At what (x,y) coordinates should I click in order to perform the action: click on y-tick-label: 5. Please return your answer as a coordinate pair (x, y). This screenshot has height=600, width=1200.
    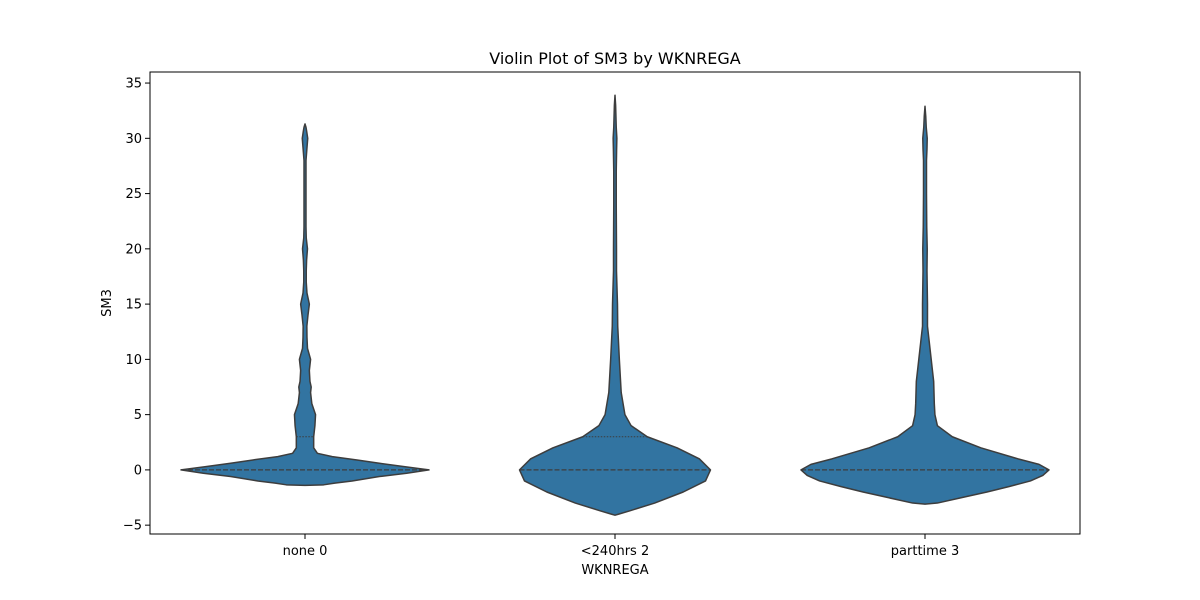
    Looking at the image, I should click on (138, 415).